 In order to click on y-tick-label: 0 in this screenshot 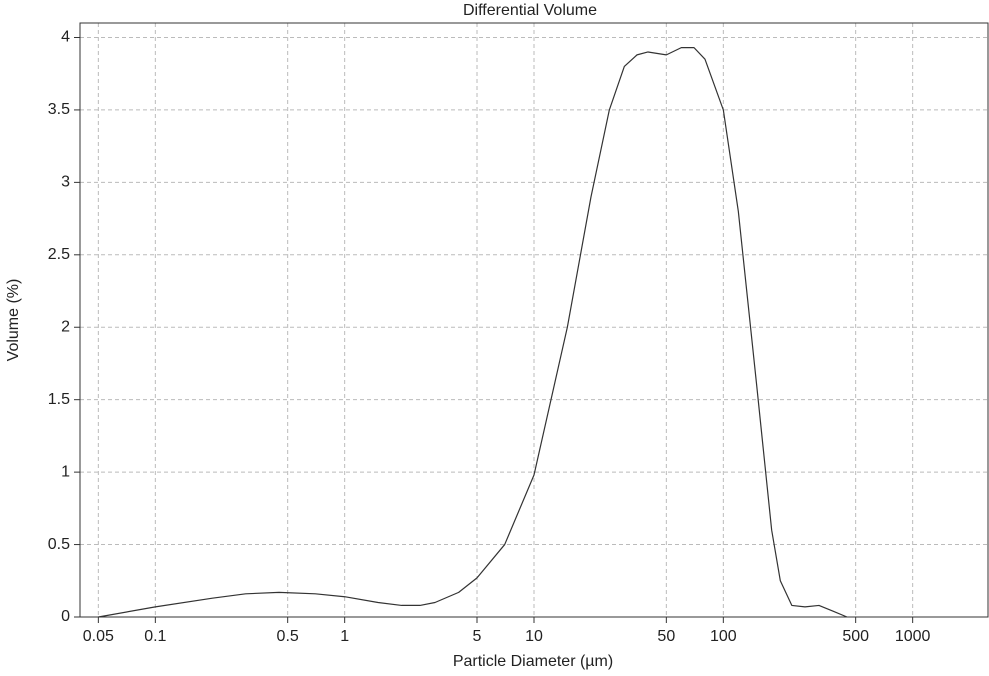, I will do `click(65, 616)`.